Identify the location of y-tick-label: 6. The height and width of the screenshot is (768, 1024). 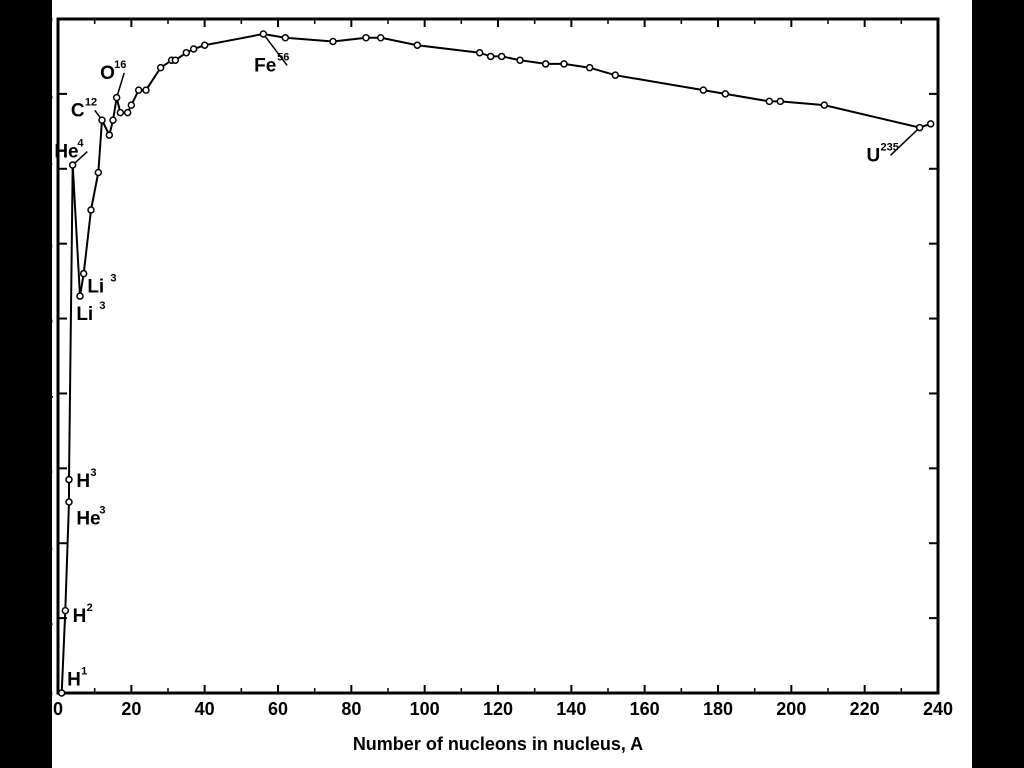
(48, 245).